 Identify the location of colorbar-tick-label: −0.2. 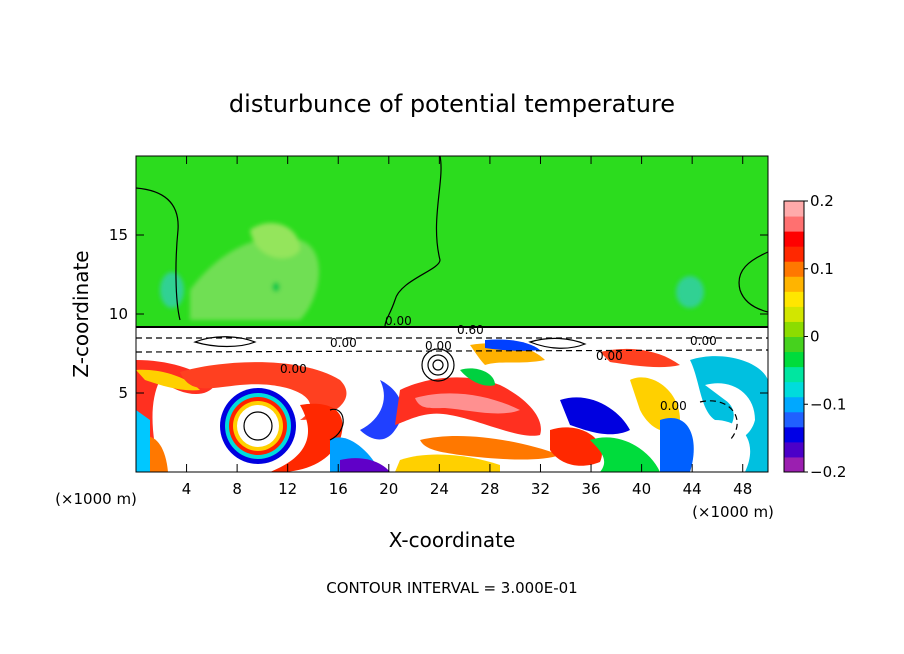
(828, 472).